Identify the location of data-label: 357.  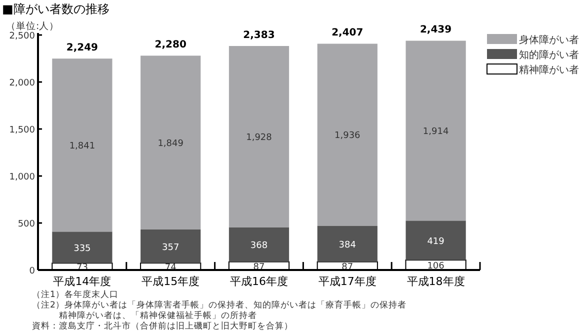
(171, 247).